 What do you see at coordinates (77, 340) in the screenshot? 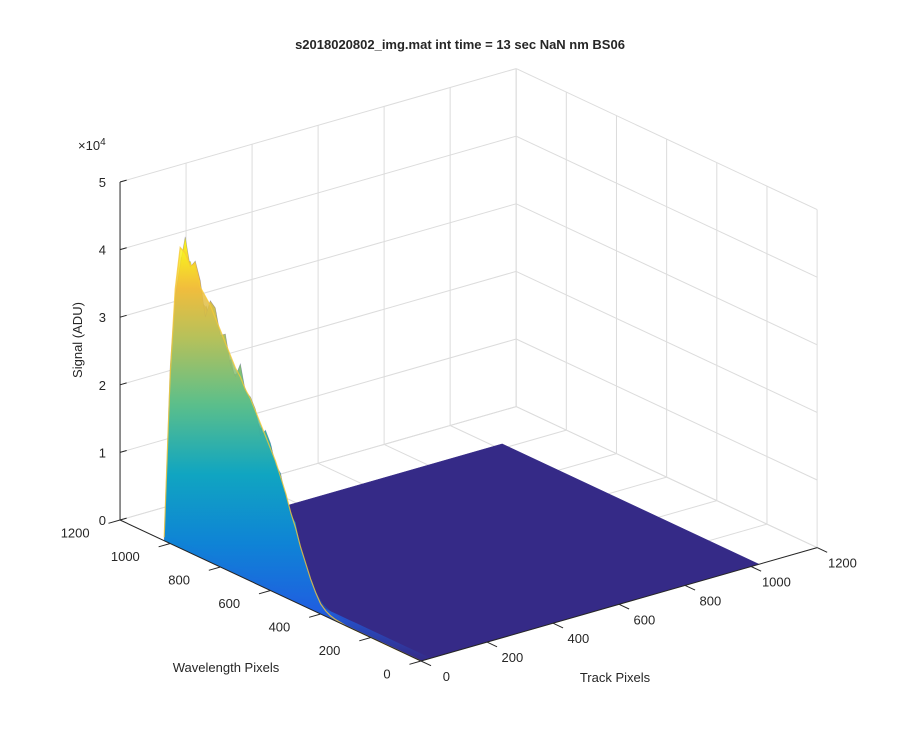
I see `z-axis-label: Signal (ADU)` at bounding box center [77, 340].